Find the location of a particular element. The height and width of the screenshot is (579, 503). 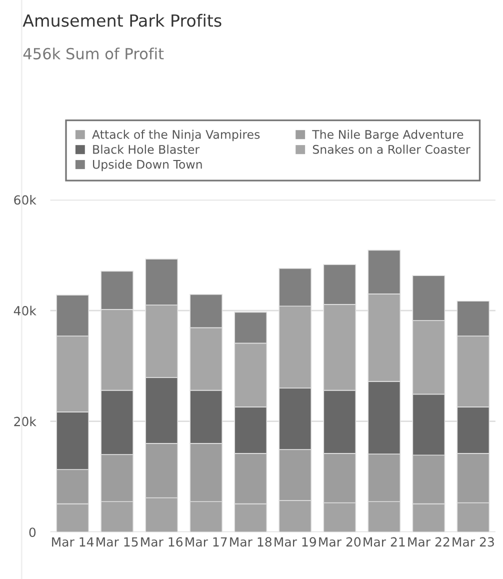

x-tick-label: Mar 21 is located at coordinates (384, 542).